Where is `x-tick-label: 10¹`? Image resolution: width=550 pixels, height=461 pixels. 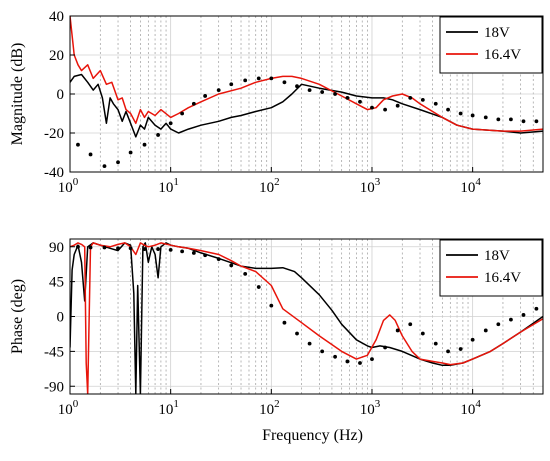 x-tick-label: 10¹ is located at coordinates (168, 186).